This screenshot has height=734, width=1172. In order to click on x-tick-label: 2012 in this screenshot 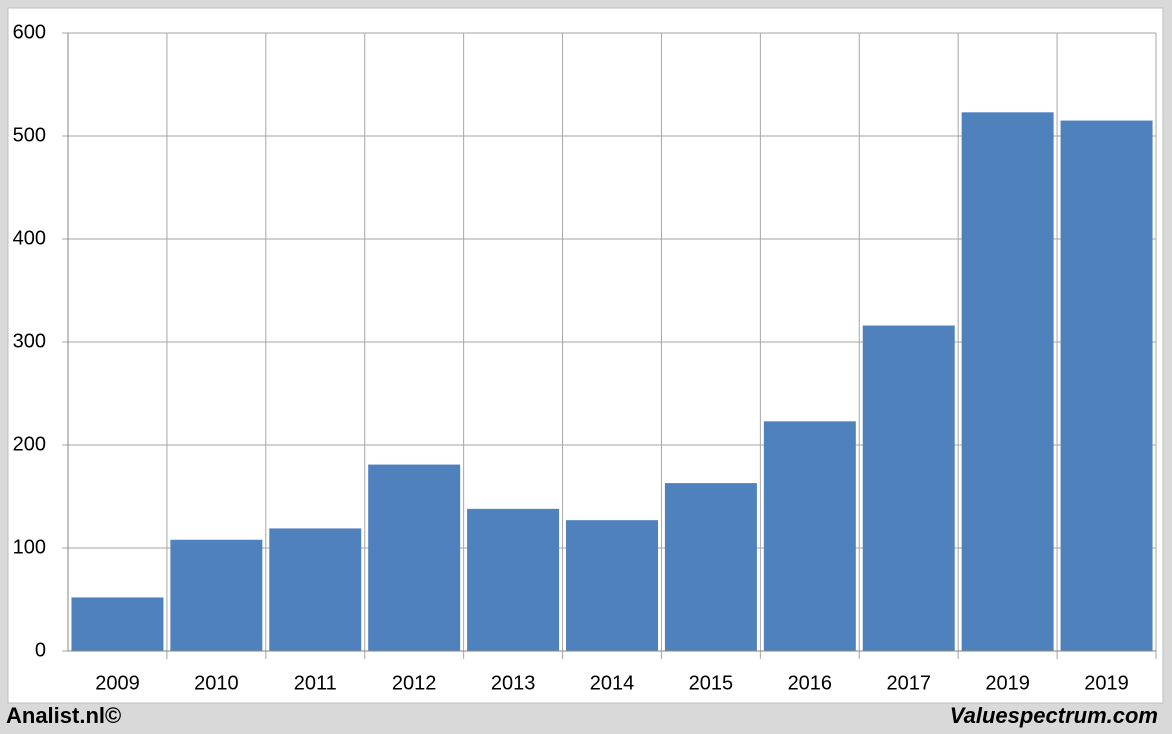, I will do `click(414, 683)`.